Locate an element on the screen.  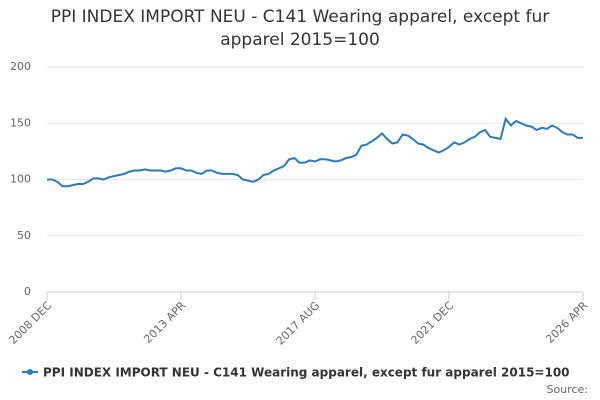
x-tick-label: 2008 DEC is located at coordinates (30, 323).